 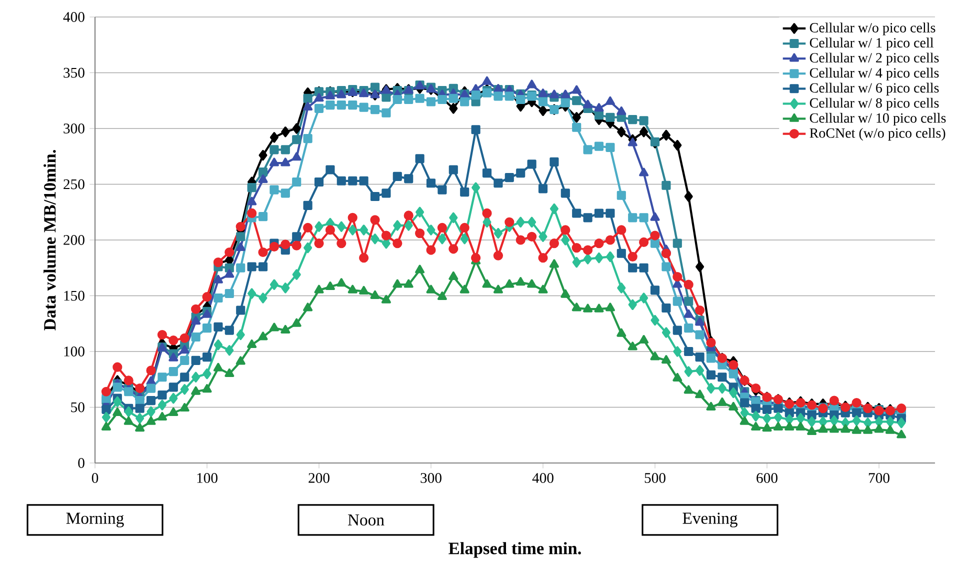 What do you see at coordinates (74, 240) in the screenshot?
I see `y-tick-label: 200` at bounding box center [74, 240].